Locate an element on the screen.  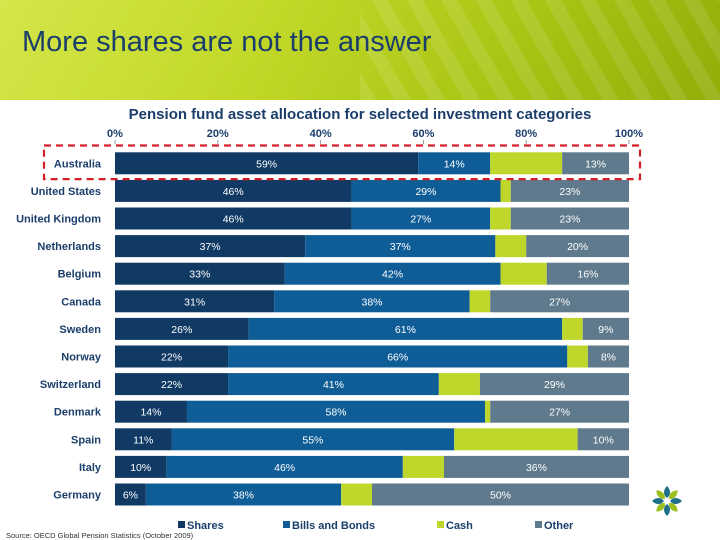
data-label: 23% is located at coordinates (569, 192).